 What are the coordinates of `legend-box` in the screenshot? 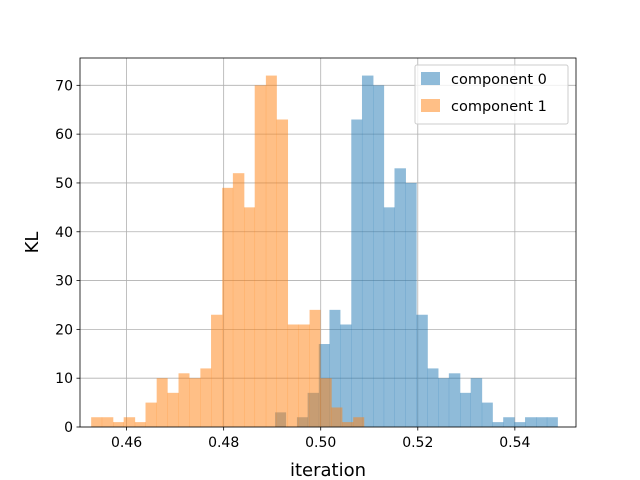 It's located at (491, 94).